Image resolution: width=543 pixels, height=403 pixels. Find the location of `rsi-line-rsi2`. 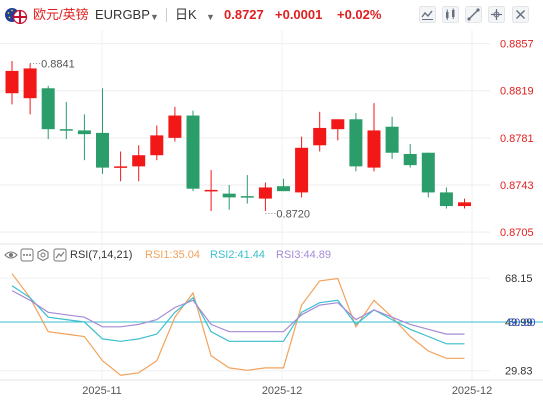

rsi-line-rsi2 is located at coordinates (238, 315).